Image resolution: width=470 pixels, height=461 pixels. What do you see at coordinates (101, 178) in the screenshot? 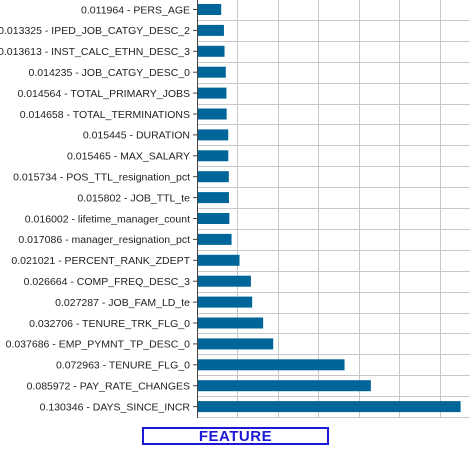
I see `category-tick-label: 0.015734 - POS_TTL_resignation_pct` at bounding box center [101, 178].